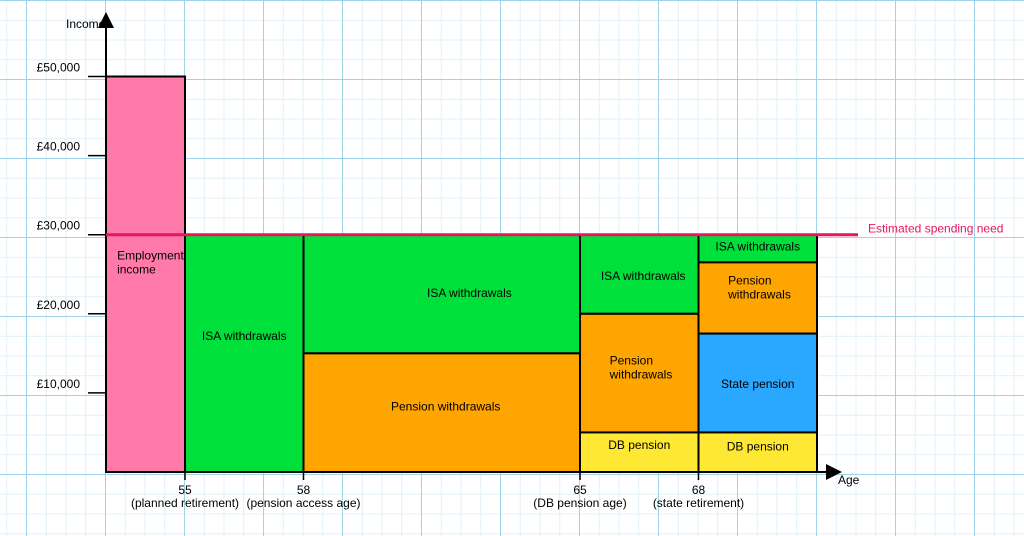 This screenshot has height=536, width=1024. What do you see at coordinates (59, 384) in the screenshot?
I see `y-tick-label: £10,000` at bounding box center [59, 384].